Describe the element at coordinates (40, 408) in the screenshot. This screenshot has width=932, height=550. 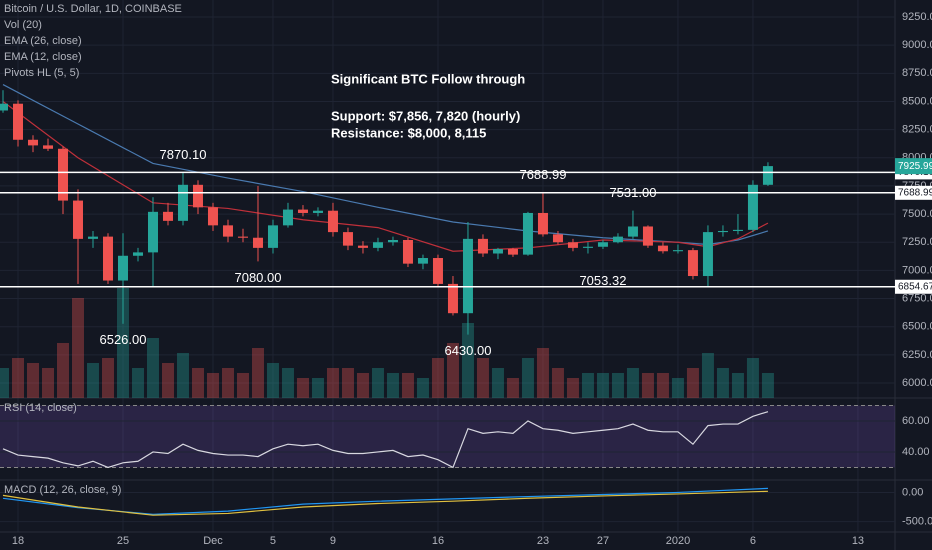
I see `pane-title: RSI (14, close)` at that location.